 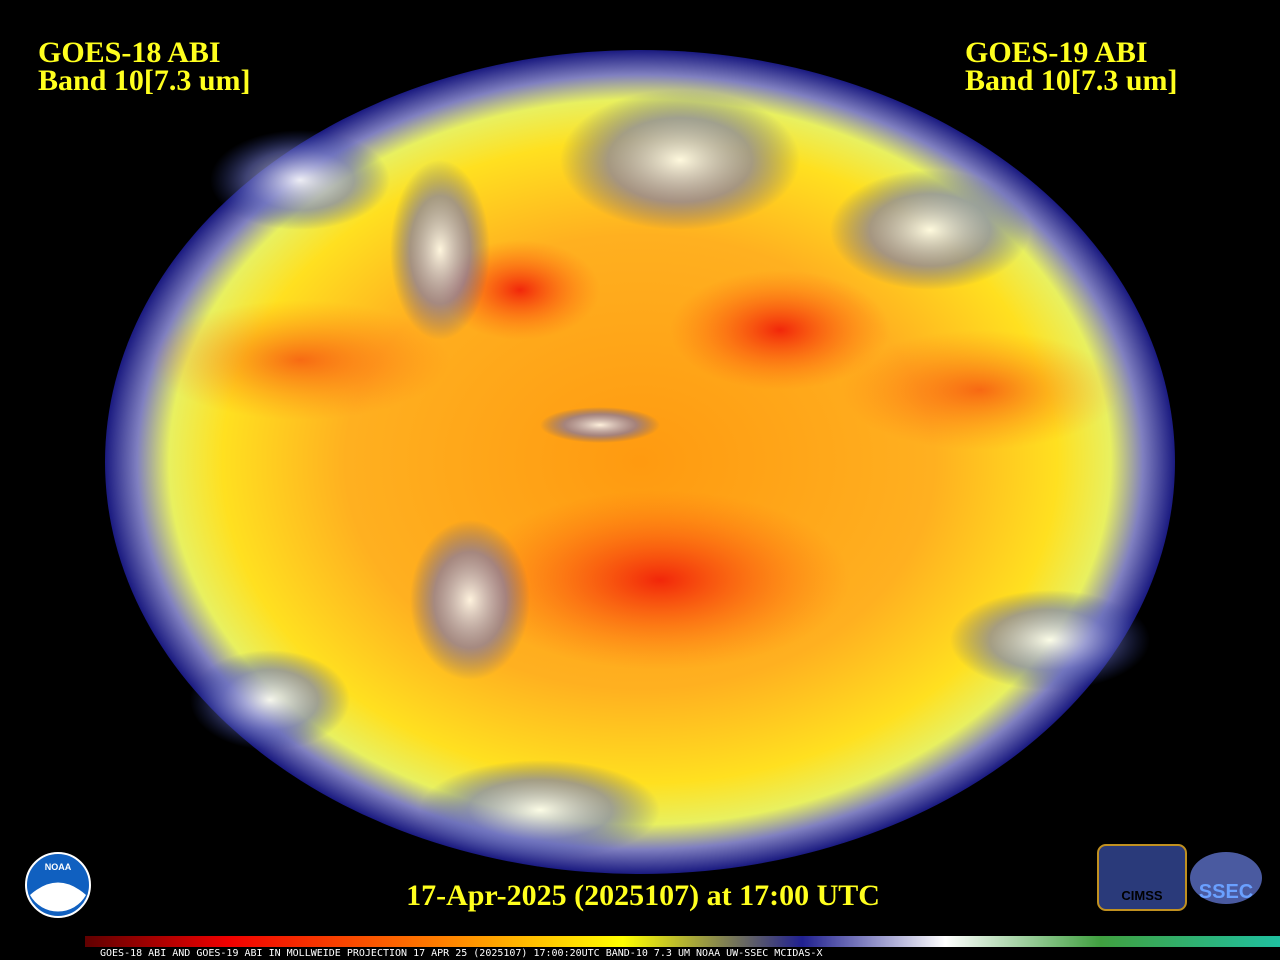 What do you see at coordinates (1142, 877) in the screenshot?
I see `cimss-logo: CIMSS` at bounding box center [1142, 877].